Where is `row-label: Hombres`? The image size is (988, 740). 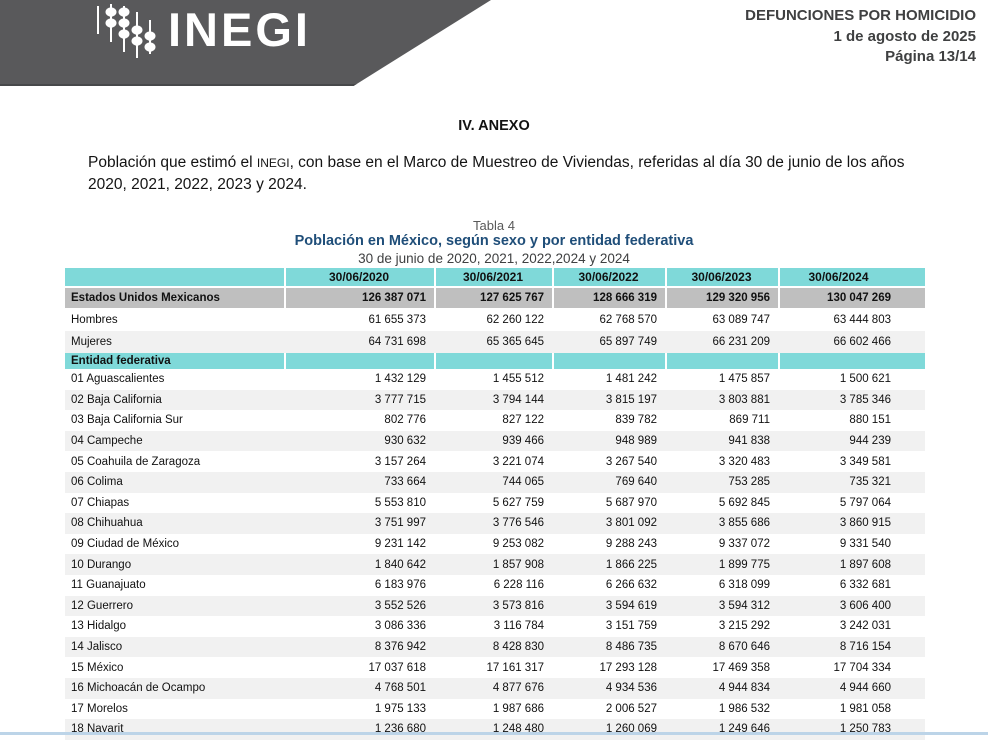 row-label: Hombres is located at coordinates (94, 319).